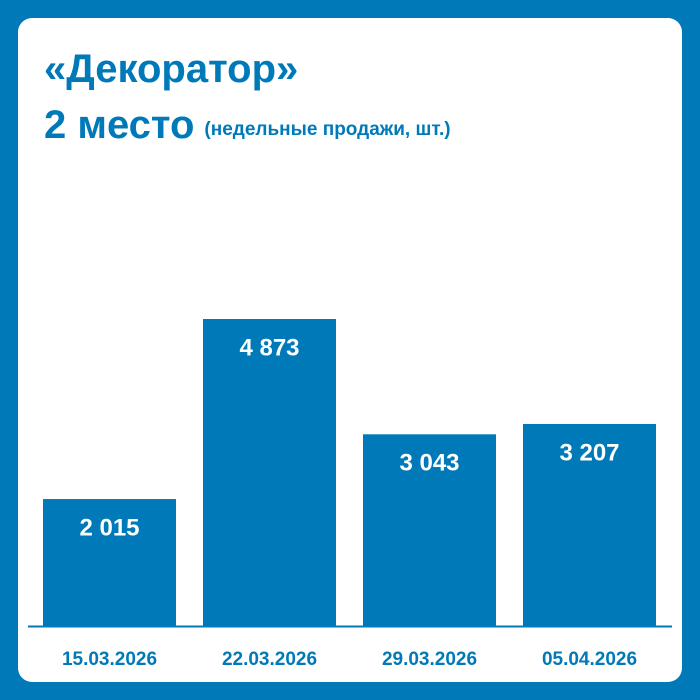 The width and height of the screenshot is (700, 700). I want to click on value-label-3: 3 043, so click(429, 463).